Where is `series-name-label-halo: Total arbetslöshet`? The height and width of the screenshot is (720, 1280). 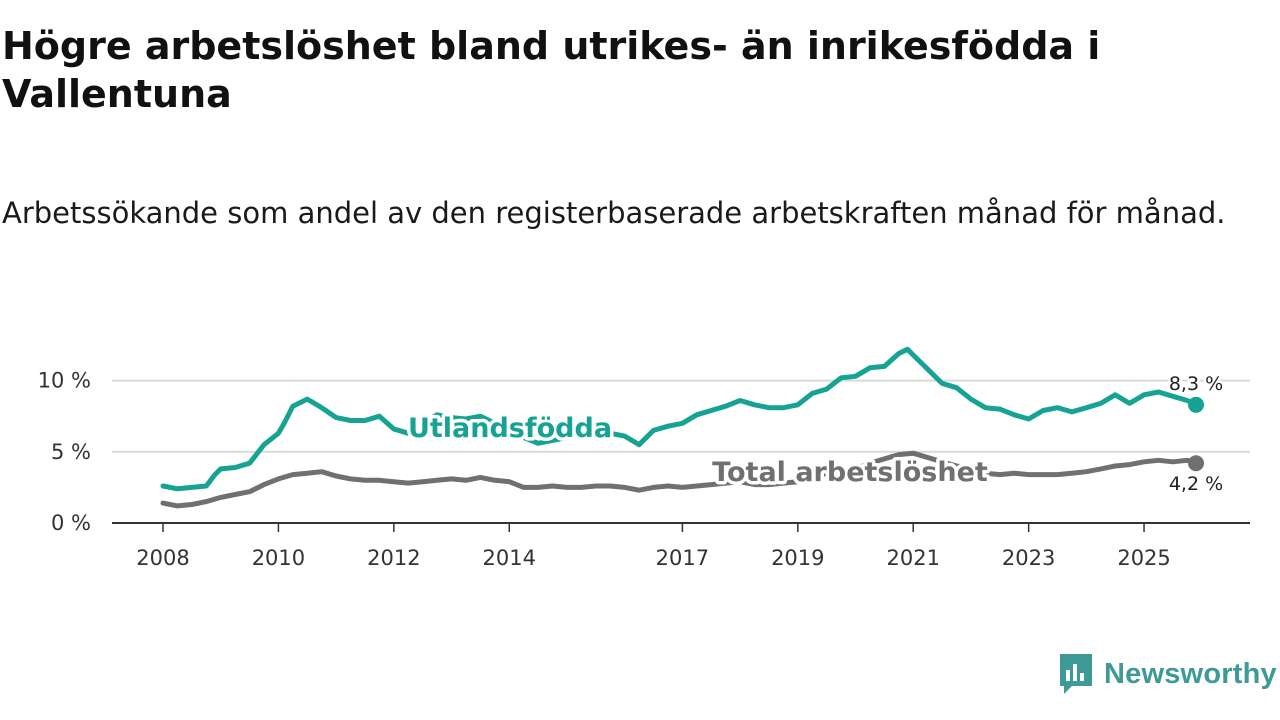
series-name-label-halo: Total arbetslöshet is located at coordinates (850, 472).